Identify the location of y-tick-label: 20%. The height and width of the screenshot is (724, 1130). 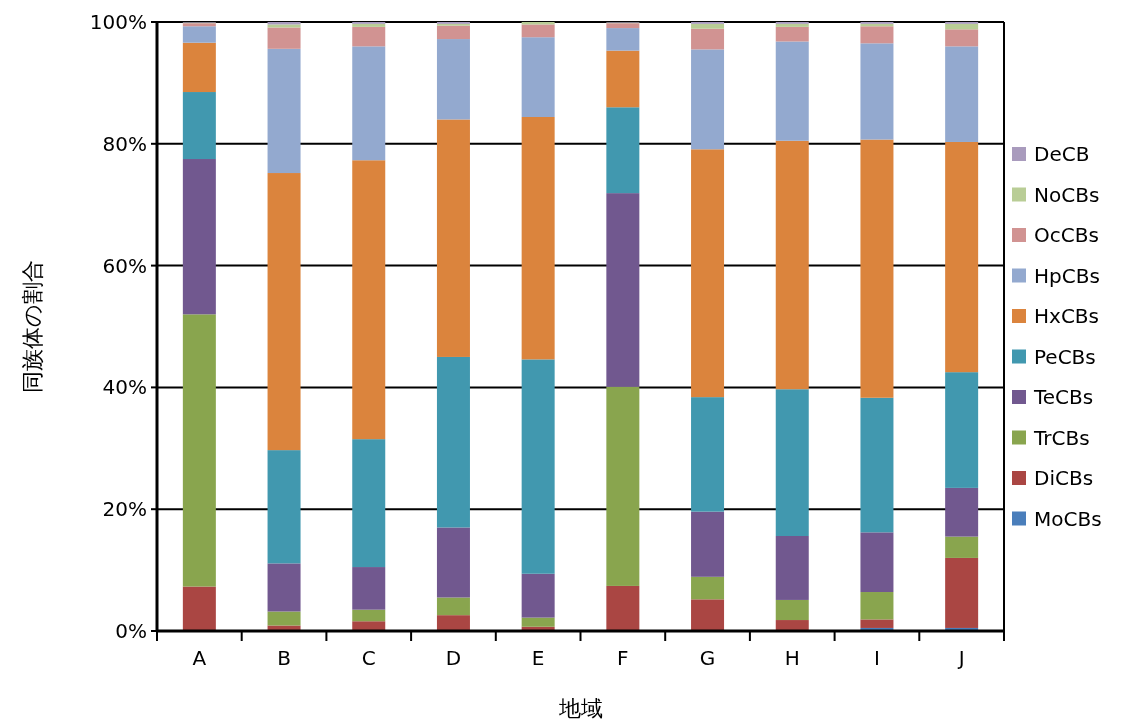
(124, 509).